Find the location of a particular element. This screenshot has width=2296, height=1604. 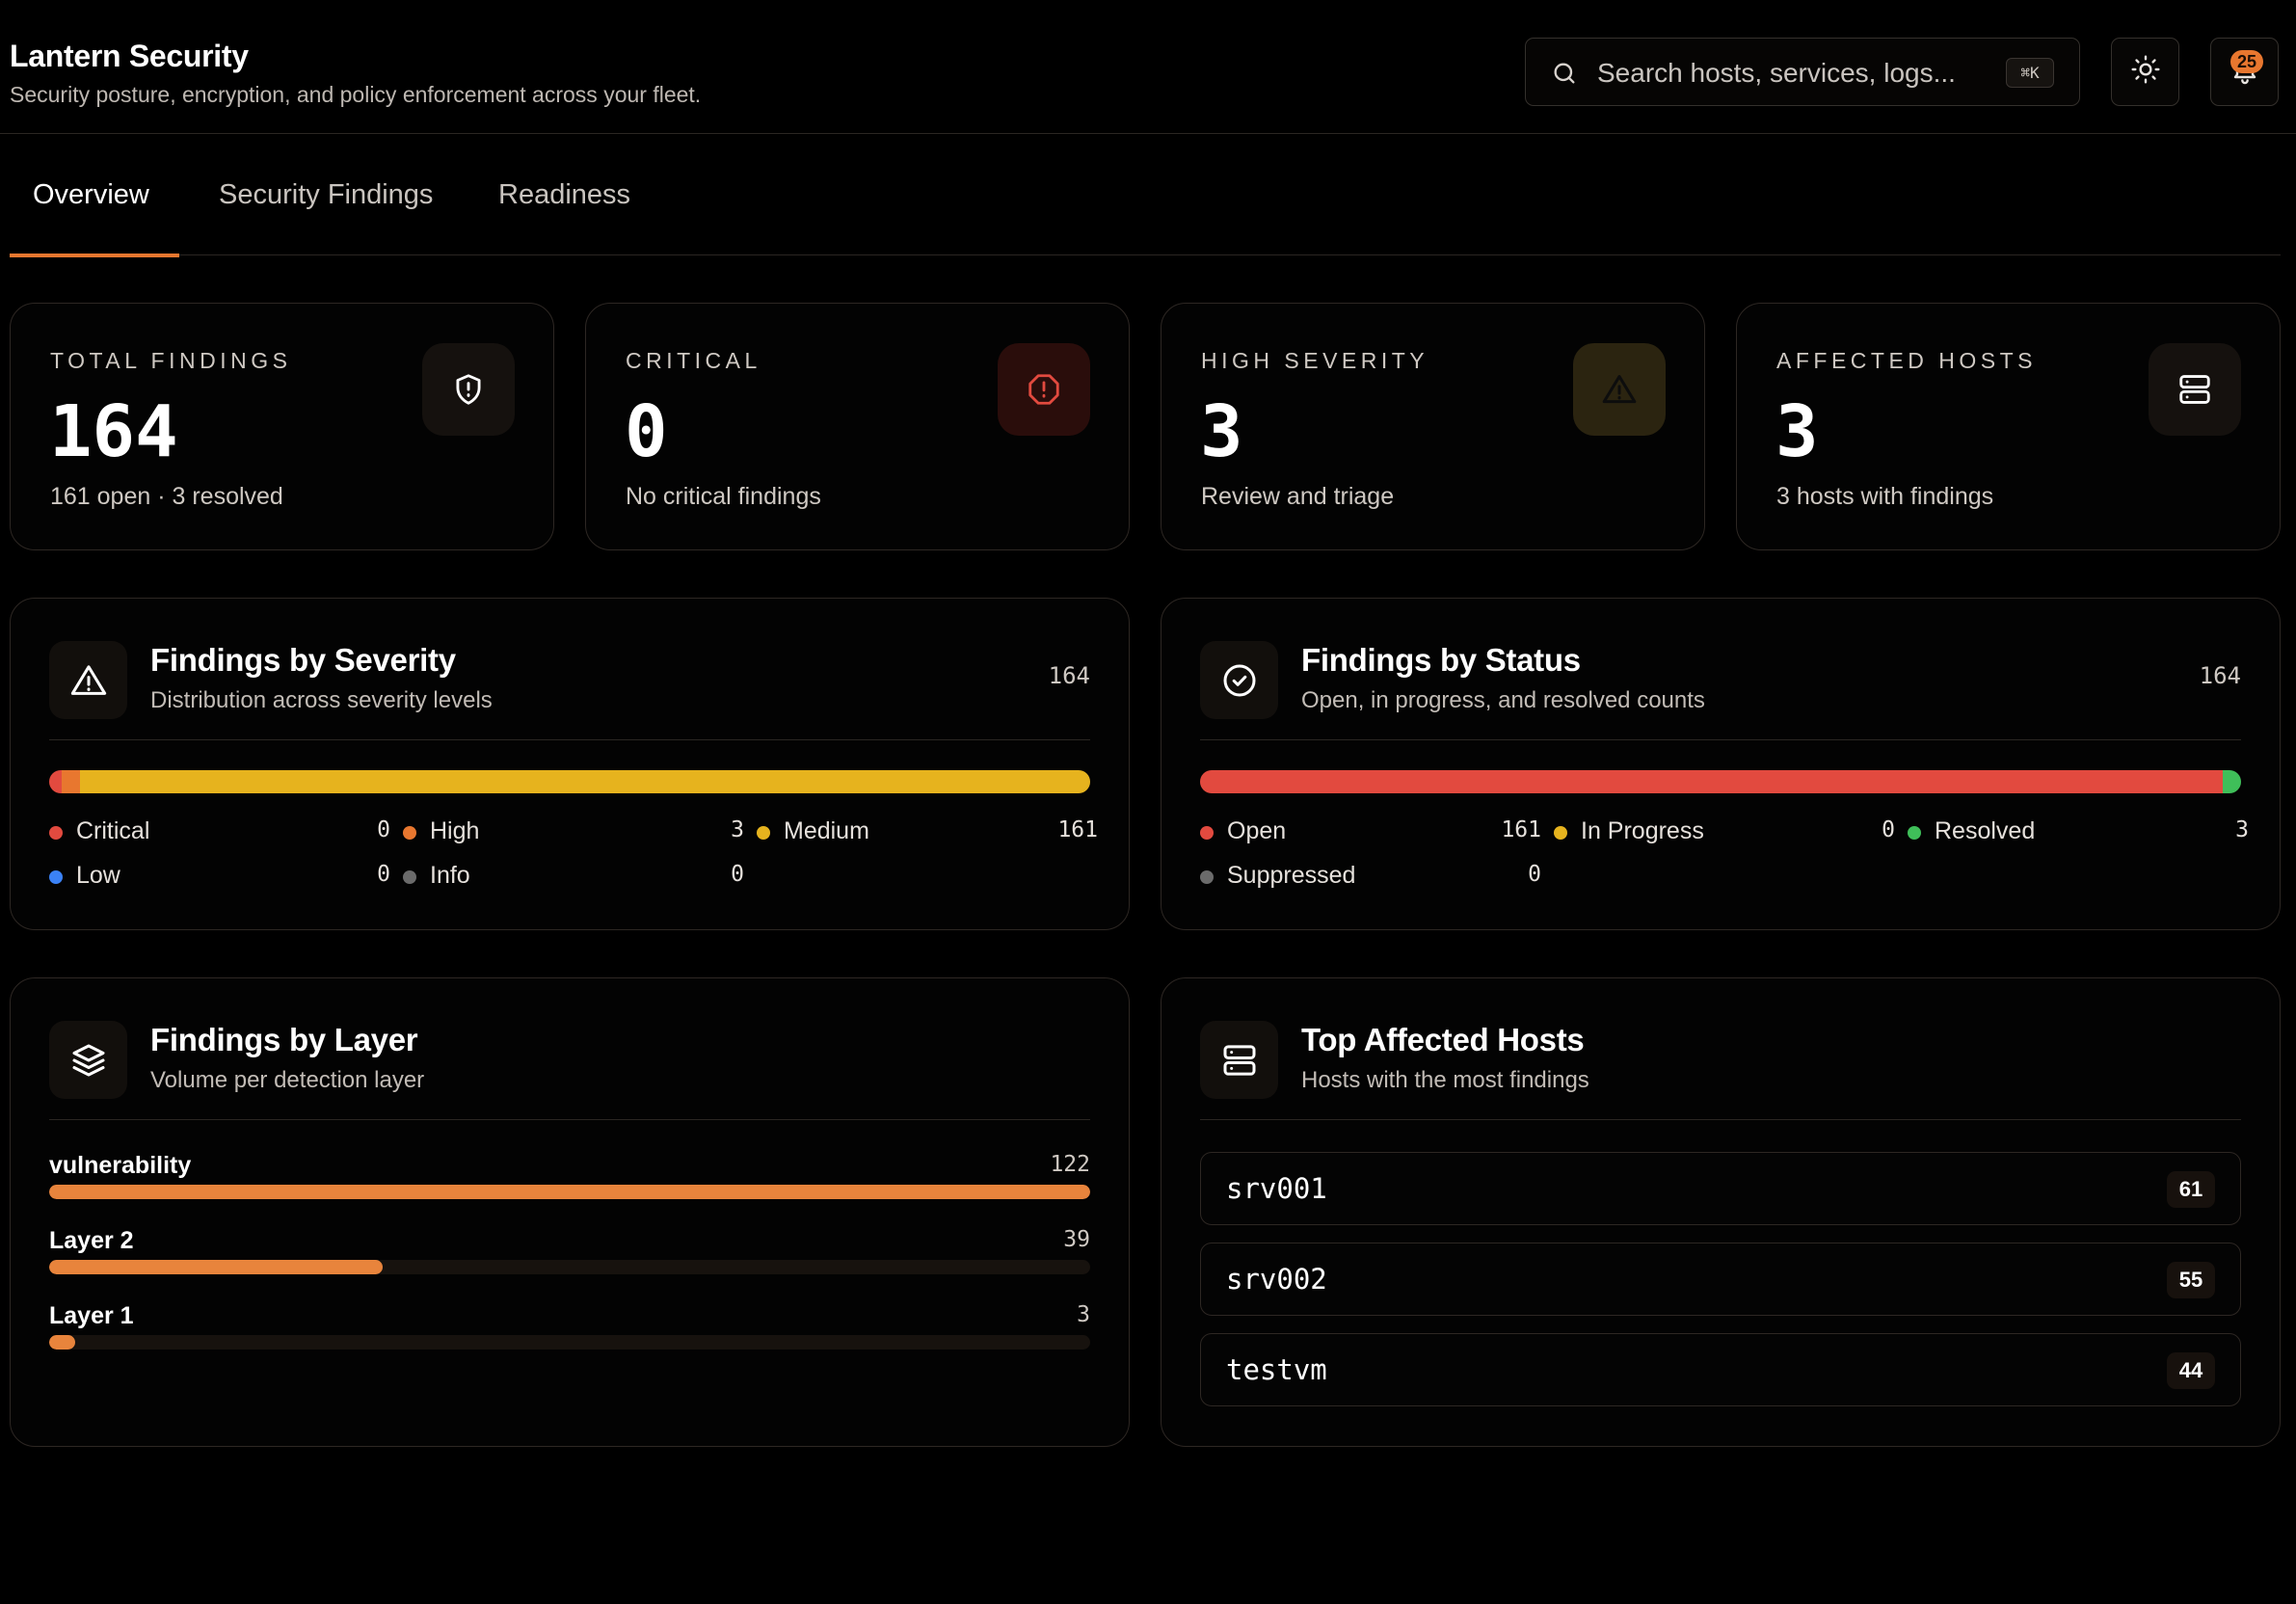

legend-suppressed: Suppressed 0 is located at coordinates (1370, 877).